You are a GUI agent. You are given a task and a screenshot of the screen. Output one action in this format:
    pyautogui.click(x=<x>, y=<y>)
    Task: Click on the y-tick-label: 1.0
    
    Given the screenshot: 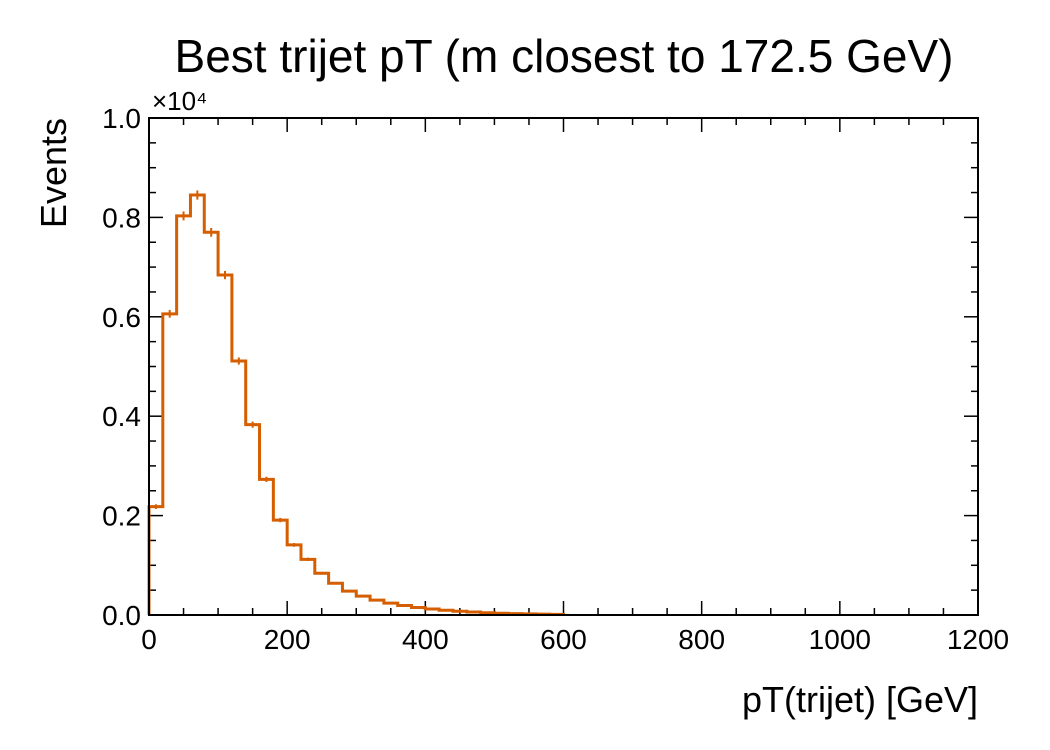 What is the action you would take?
    pyautogui.click(x=121, y=118)
    